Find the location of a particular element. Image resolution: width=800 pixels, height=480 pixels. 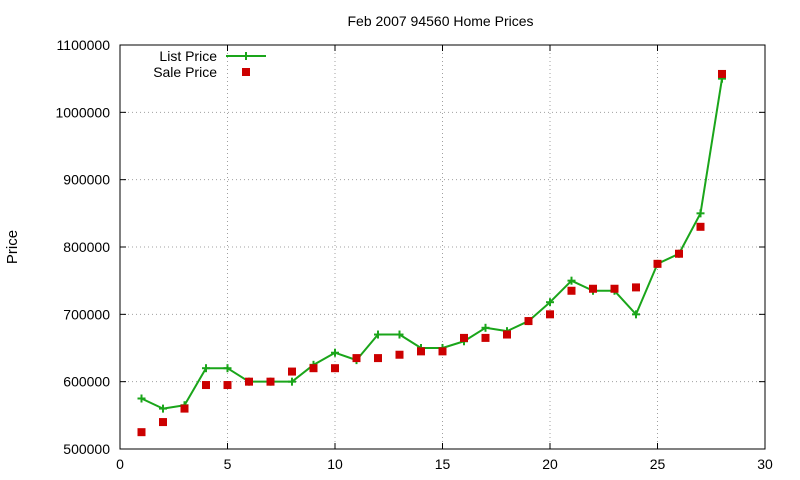

x-tick-label: 5 is located at coordinates (228, 464).